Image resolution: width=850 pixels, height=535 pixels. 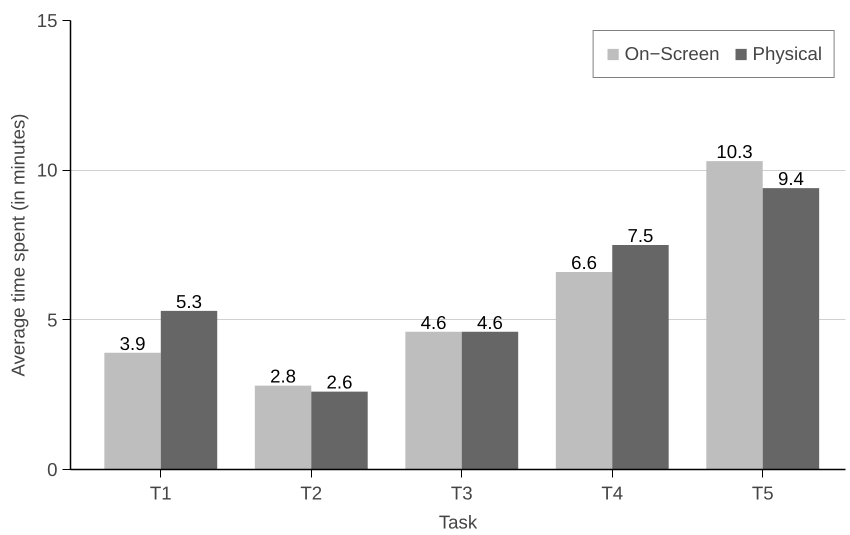 I want to click on data-label: 3.9, so click(x=133, y=343).